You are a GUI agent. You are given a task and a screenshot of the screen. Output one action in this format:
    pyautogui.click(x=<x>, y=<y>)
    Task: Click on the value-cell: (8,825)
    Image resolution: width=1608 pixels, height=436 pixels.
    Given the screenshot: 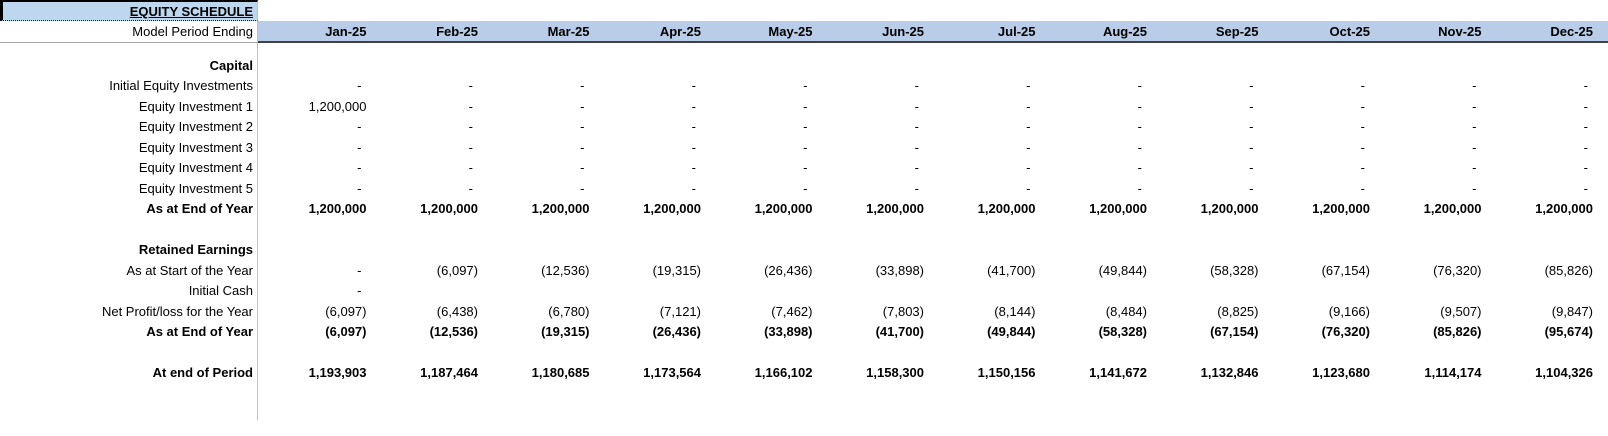 What is the action you would take?
    pyautogui.click(x=1238, y=311)
    